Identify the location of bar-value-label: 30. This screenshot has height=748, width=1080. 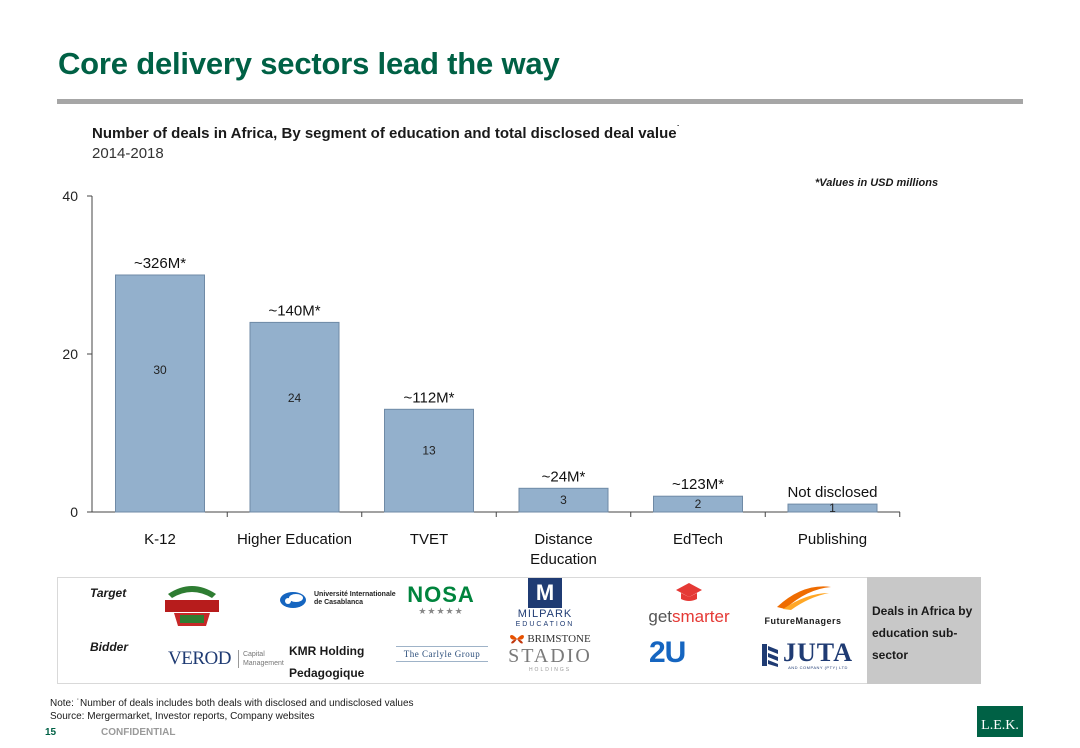
(160, 370).